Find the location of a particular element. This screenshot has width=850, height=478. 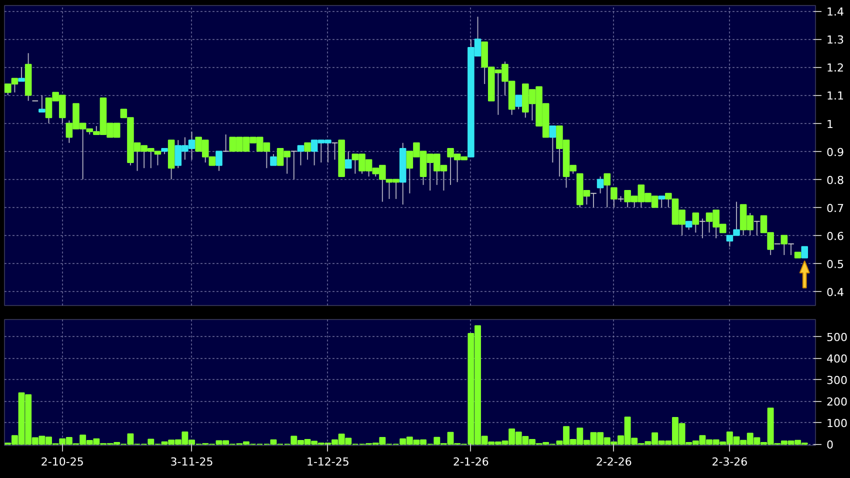

y-tick-label: 0.6 is located at coordinates (835, 236).